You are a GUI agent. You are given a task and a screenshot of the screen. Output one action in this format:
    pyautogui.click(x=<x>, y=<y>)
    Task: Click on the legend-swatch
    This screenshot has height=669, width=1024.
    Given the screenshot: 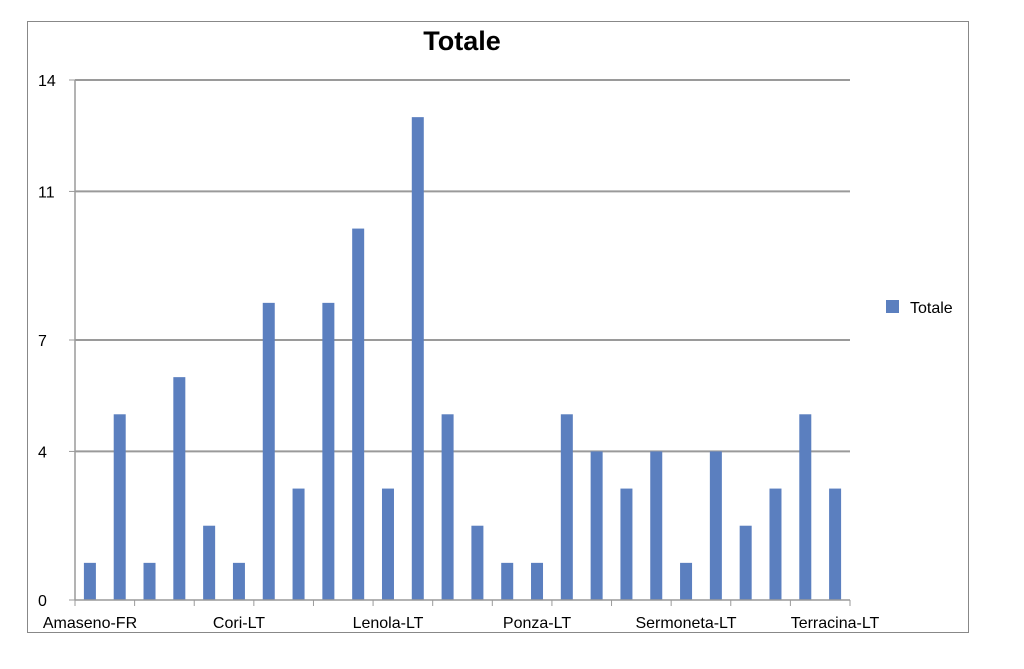 What is the action you would take?
    pyautogui.click(x=892, y=306)
    